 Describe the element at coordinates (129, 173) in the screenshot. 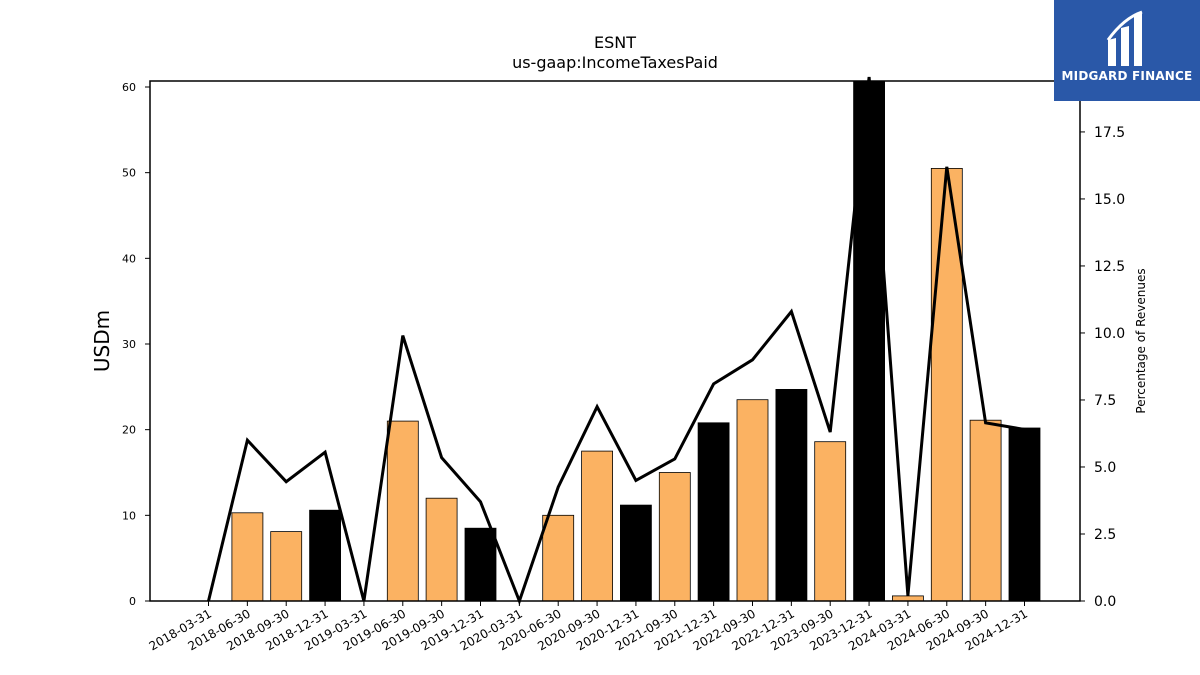

I see `y-tick-label: 50` at that location.